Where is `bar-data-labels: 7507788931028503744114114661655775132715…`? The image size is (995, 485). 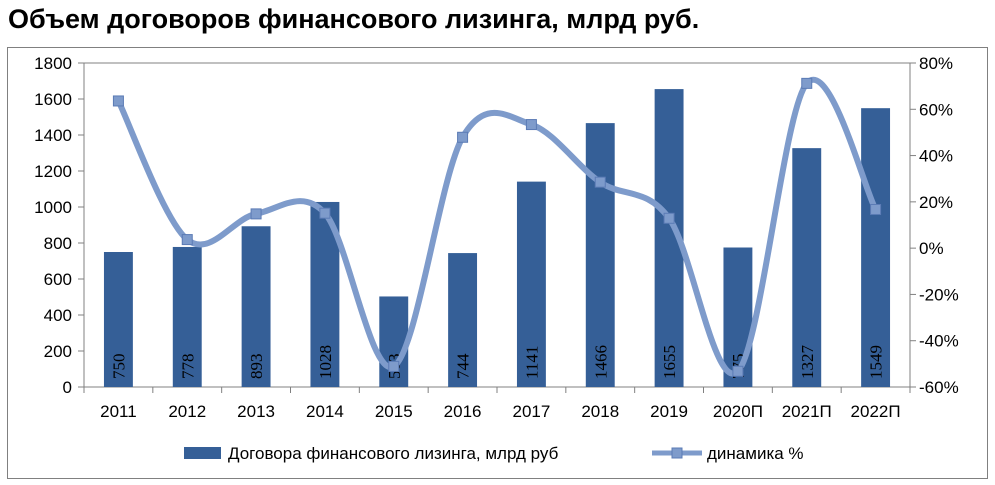 bar-data-labels: 7507788931028503744114114661655775132715… is located at coordinates (497, 362).